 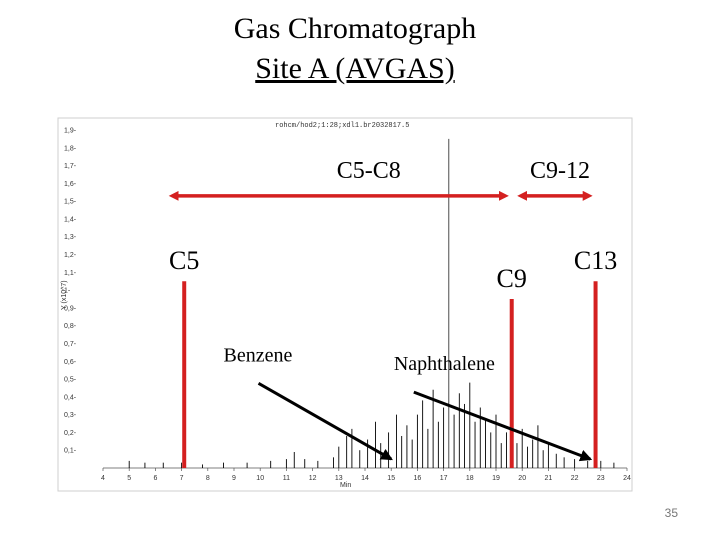 I want to click on y-tick-label: 1,3-, so click(x=70, y=237).